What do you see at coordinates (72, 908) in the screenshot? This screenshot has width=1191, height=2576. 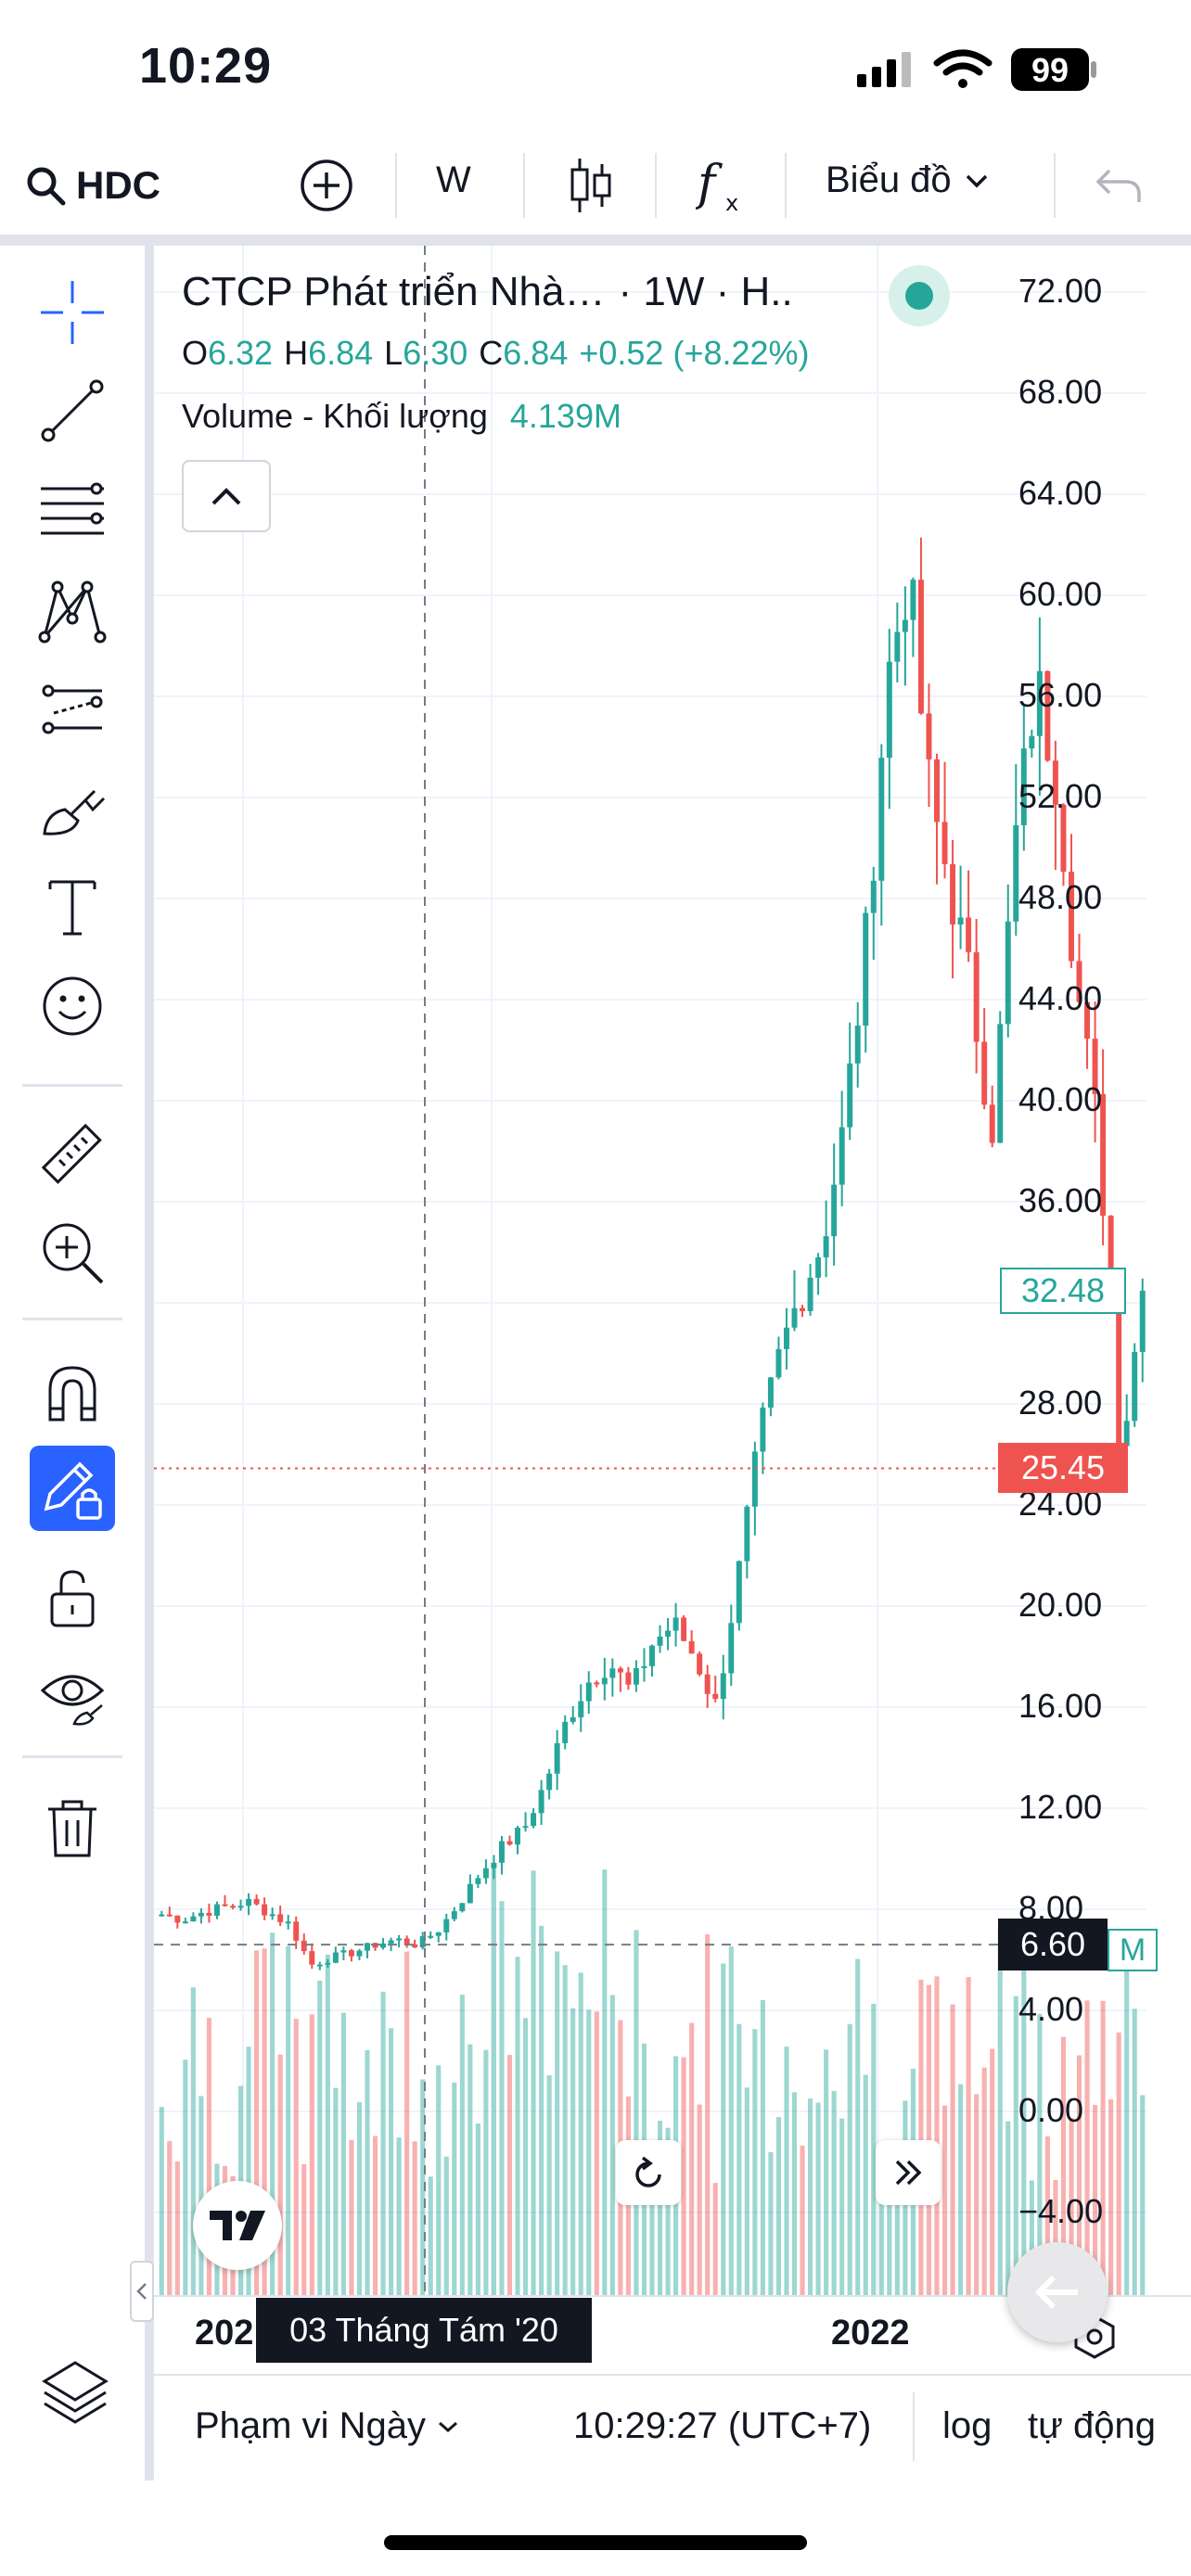 I see `text-tool` at bounding box center [72, 908].